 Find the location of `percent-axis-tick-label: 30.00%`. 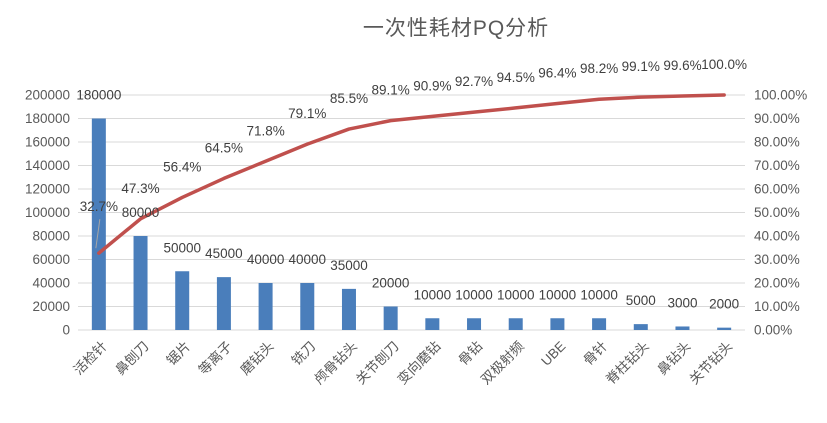

percent-axis-tick-label: 30.00% is located at coordinates (777, 259).